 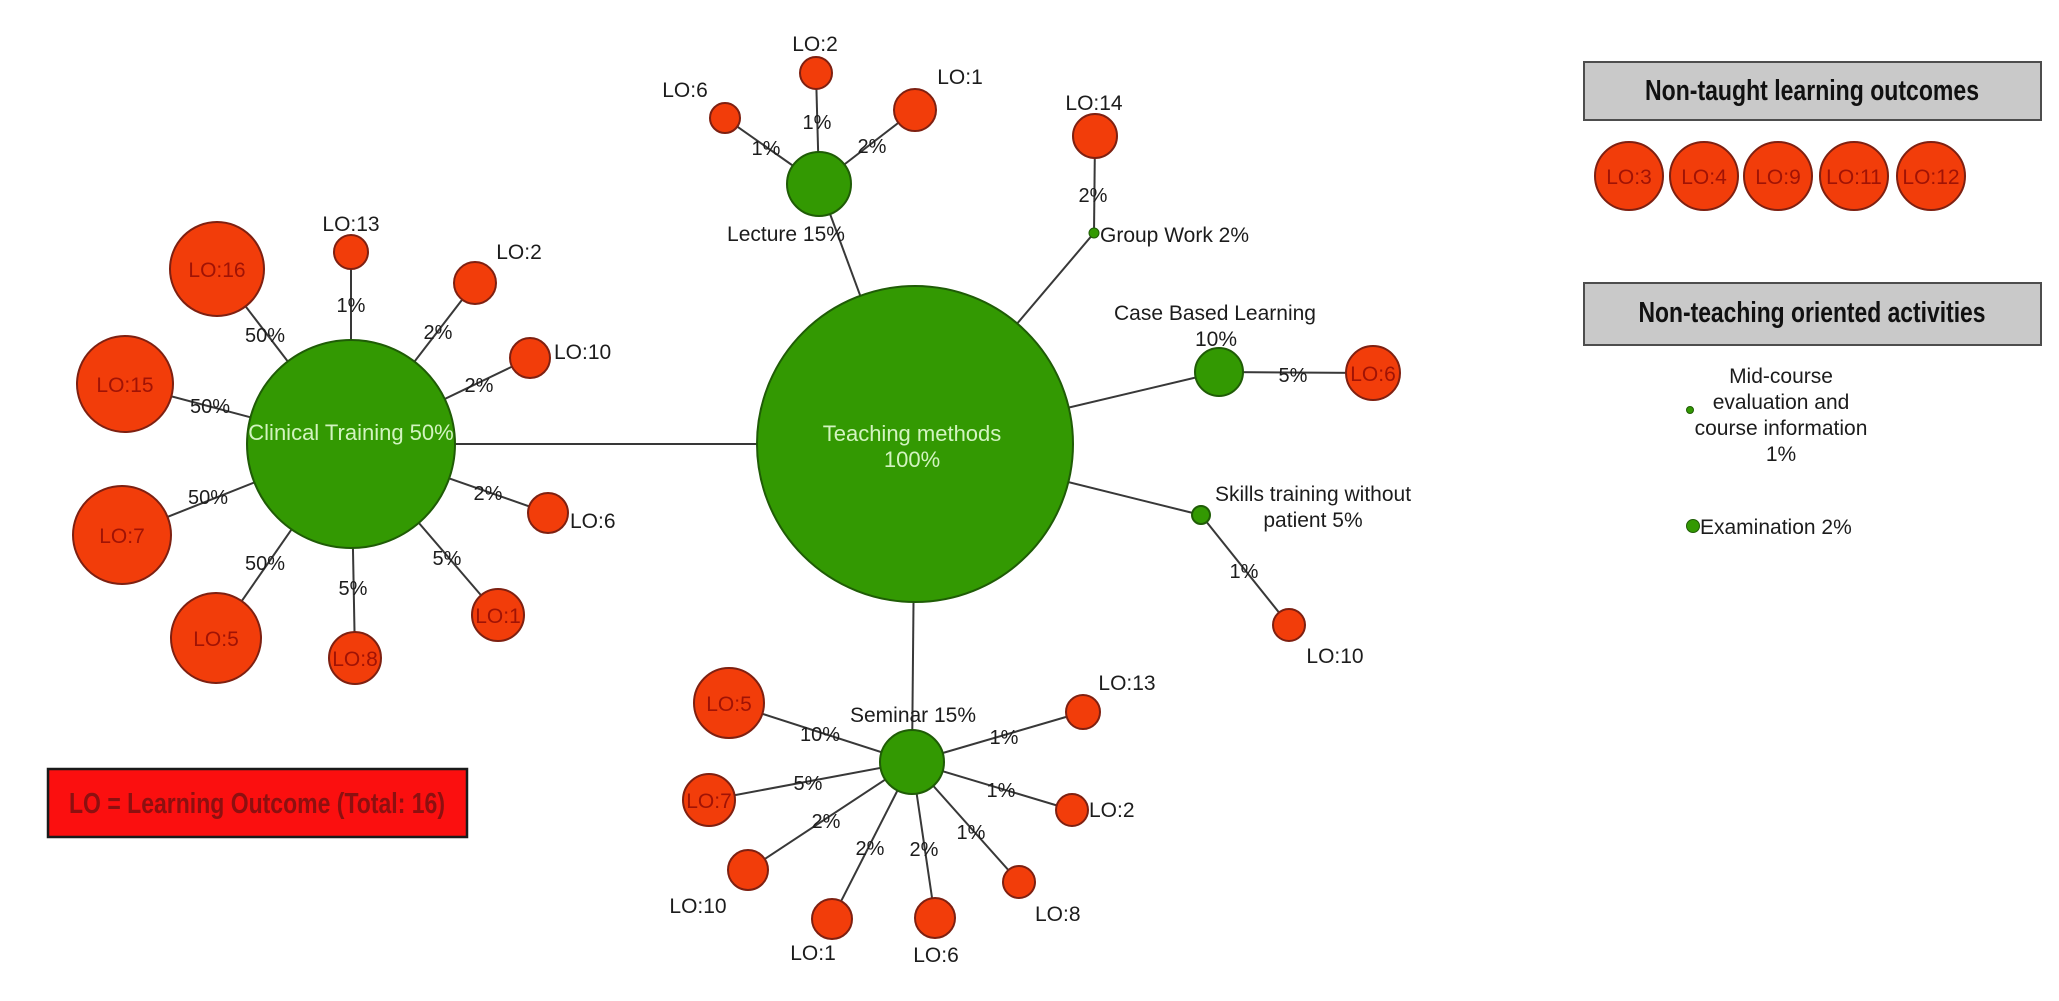 What do you see at coordinates (912, 433) in the screenshot?
I see `svg-text: Teaching methods` at bounding box center [912, 433].